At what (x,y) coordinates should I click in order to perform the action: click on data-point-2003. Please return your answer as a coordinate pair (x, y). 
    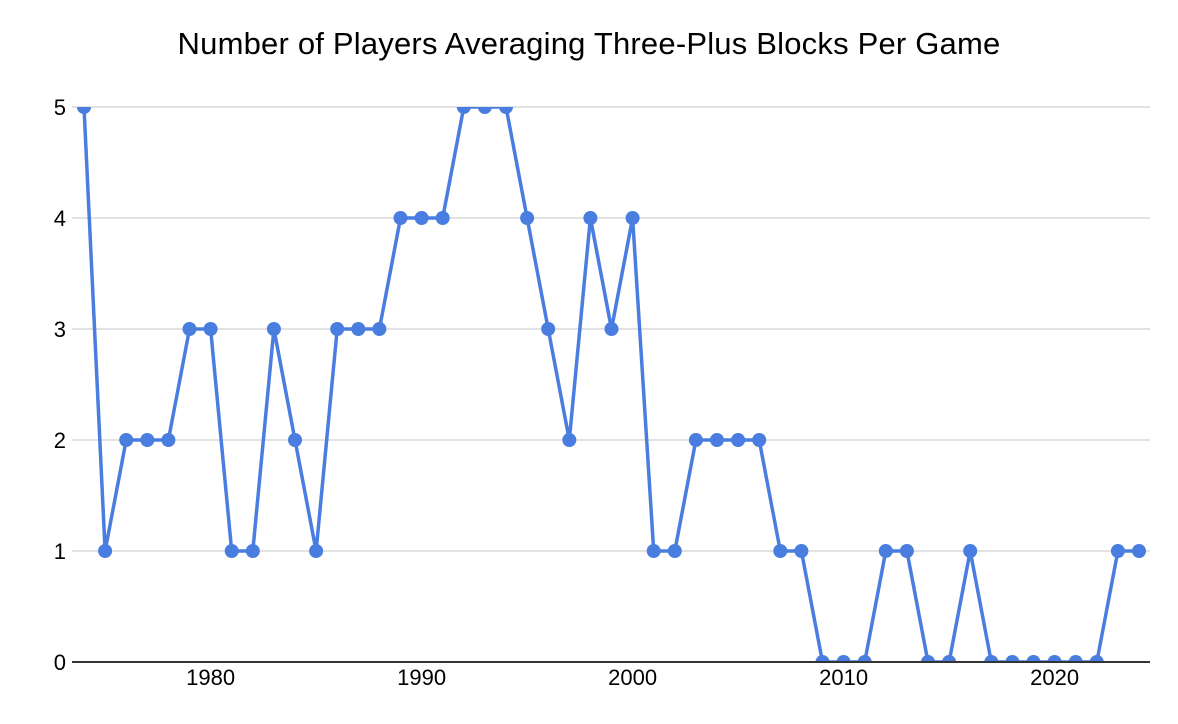
    Looking at the image, I should click on (695, 440).